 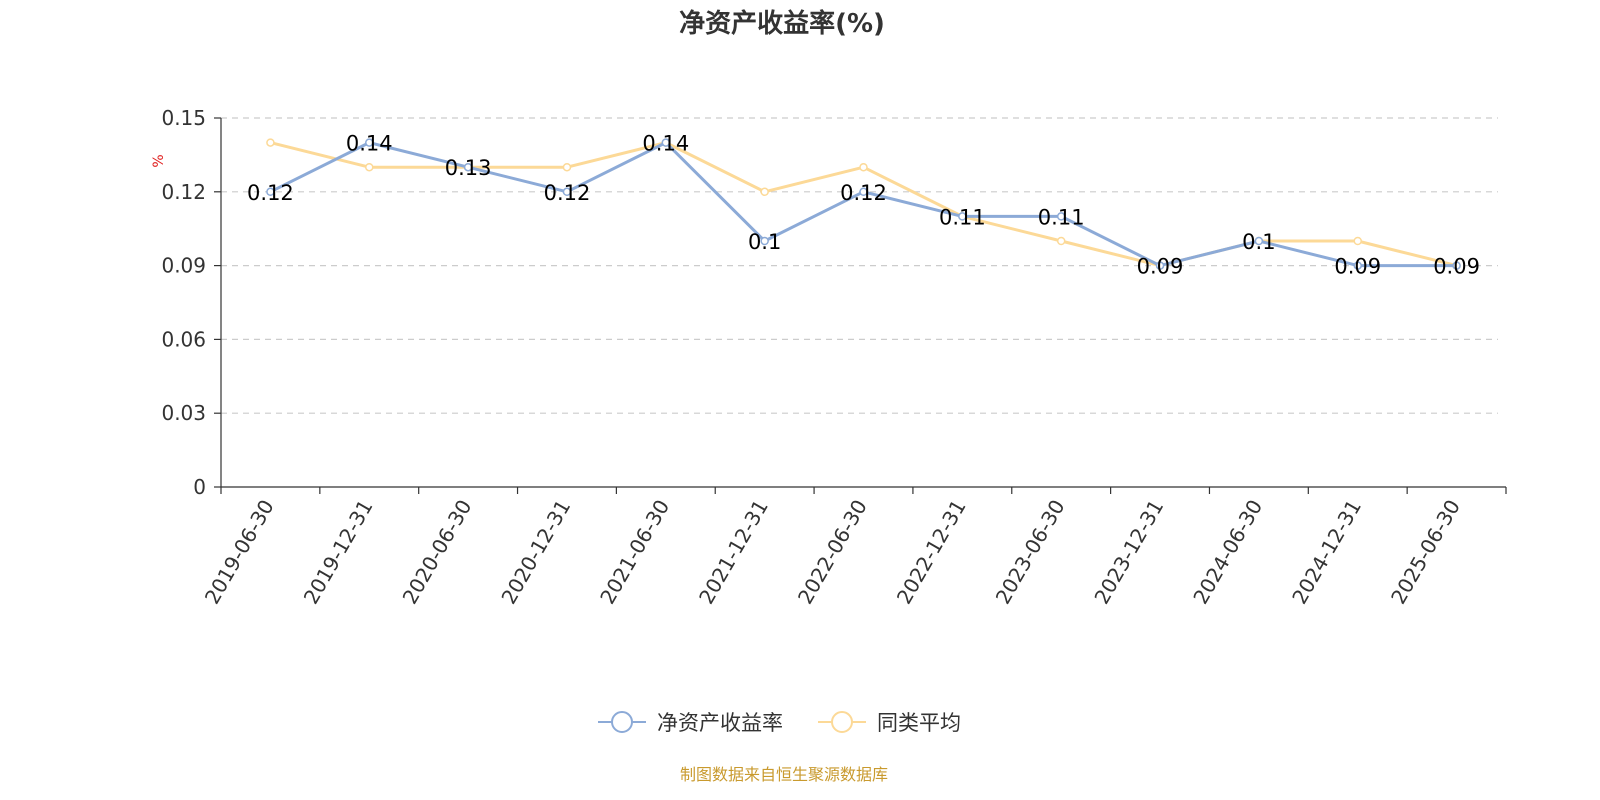 I want to click on y-tick-label: 0.12, so click(x=183, y=192).